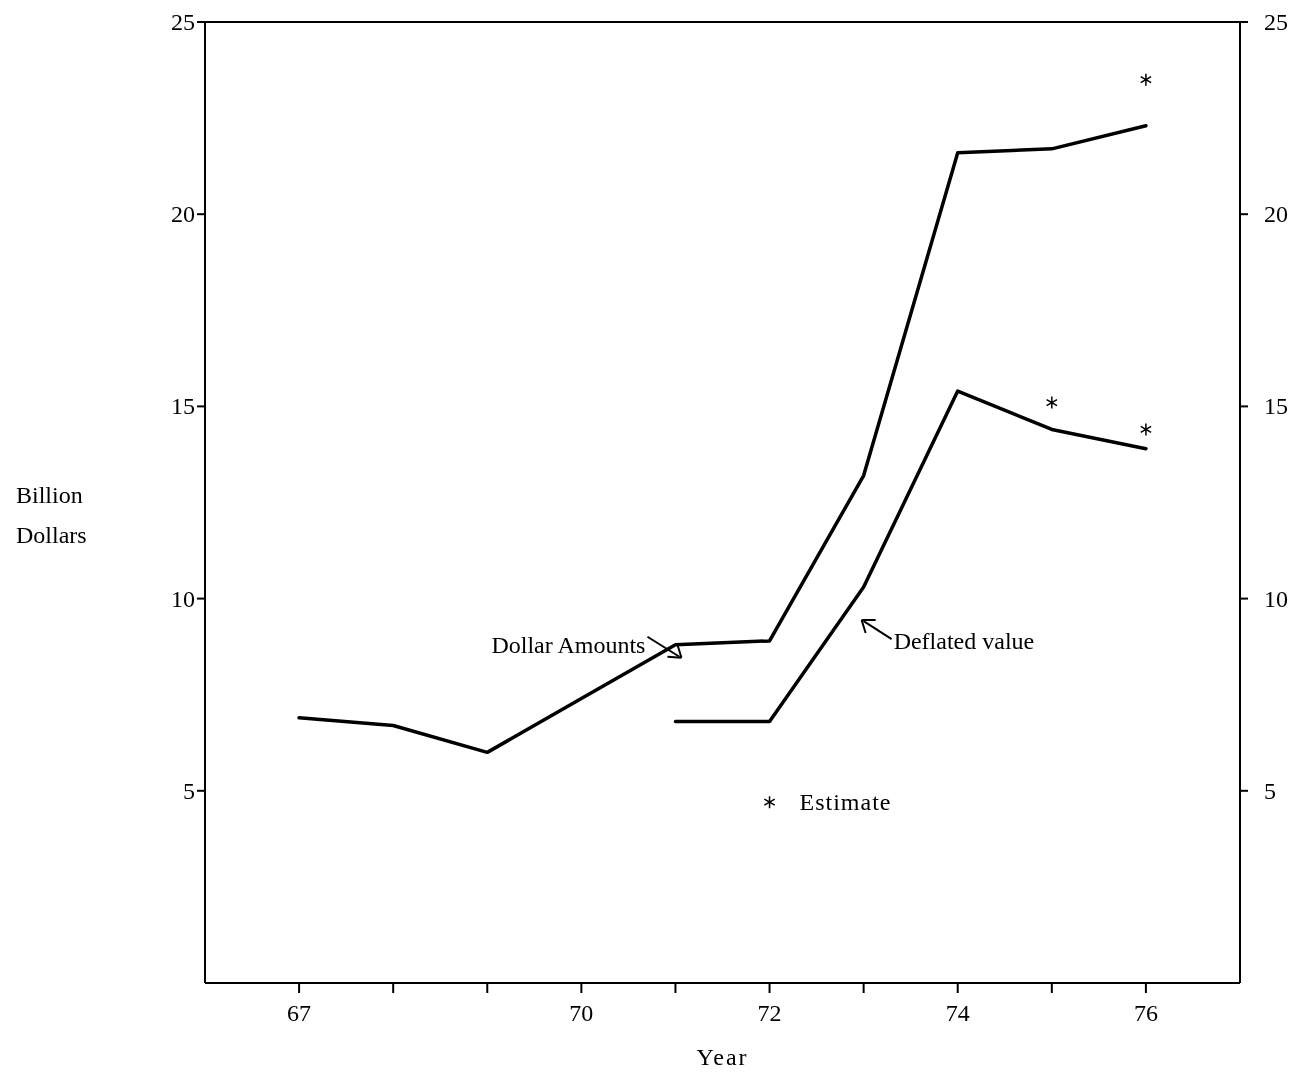  I want to click on y2-tick-label: 15, so click(1276, 406).